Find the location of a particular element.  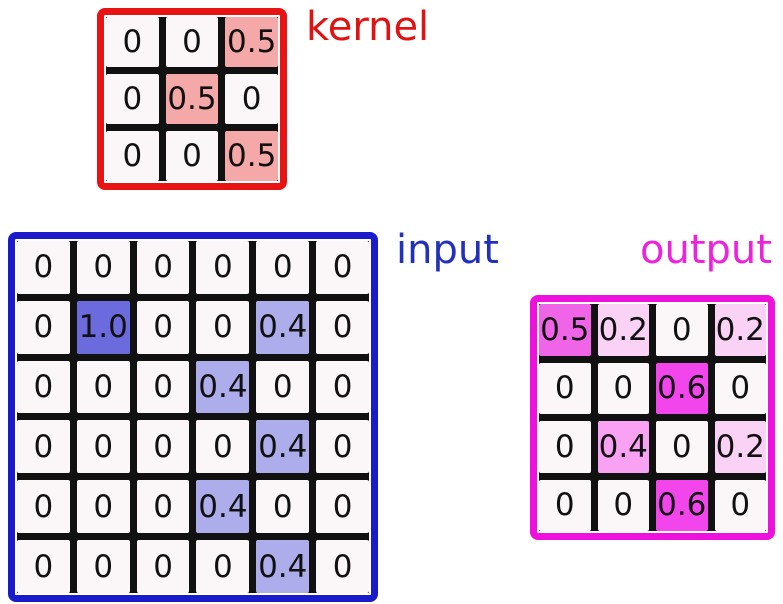

input-cell-r5-c3: 0 is located at coordinates (163, 507).